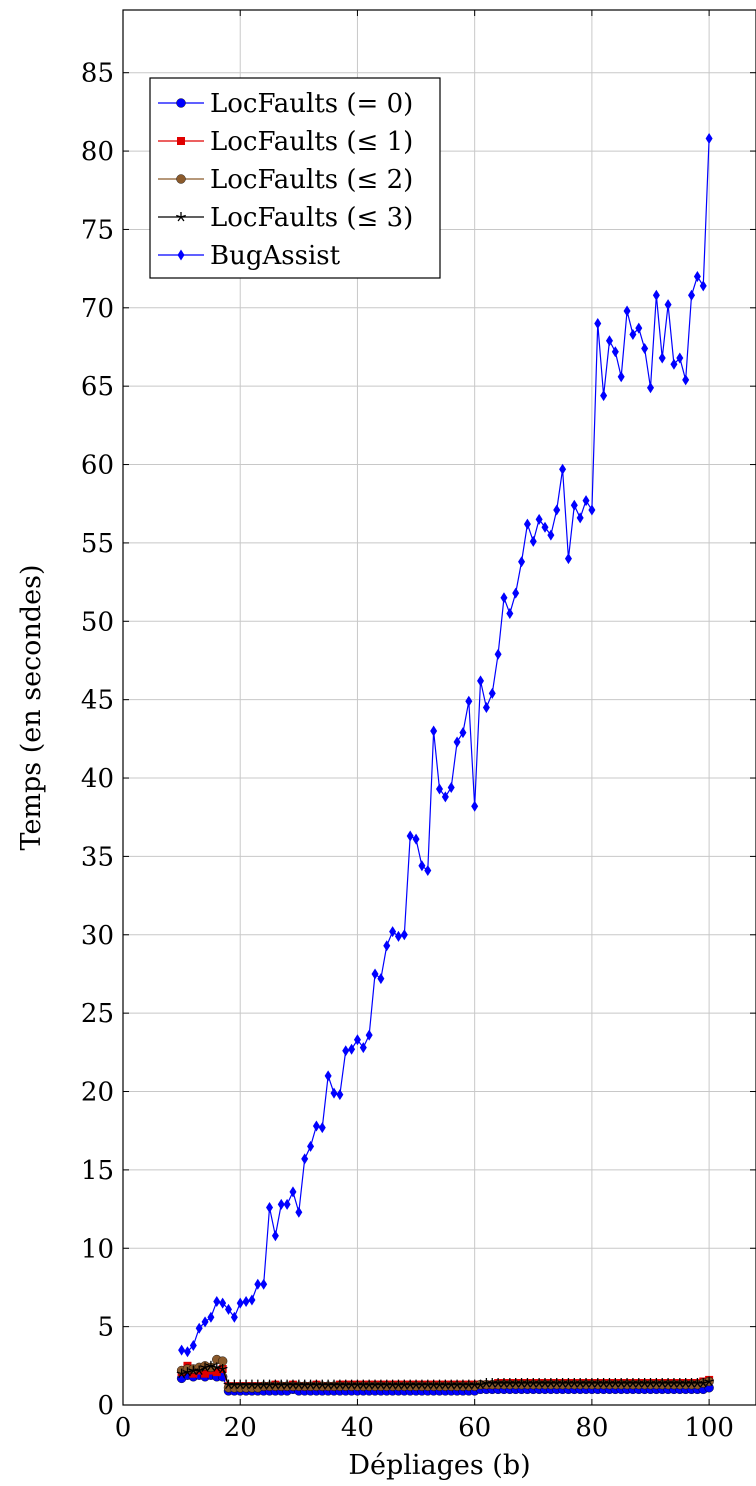  Describe the element at coordinates (97, 1171) in the screenshot. I see `y-tick-label: 15` at that location.